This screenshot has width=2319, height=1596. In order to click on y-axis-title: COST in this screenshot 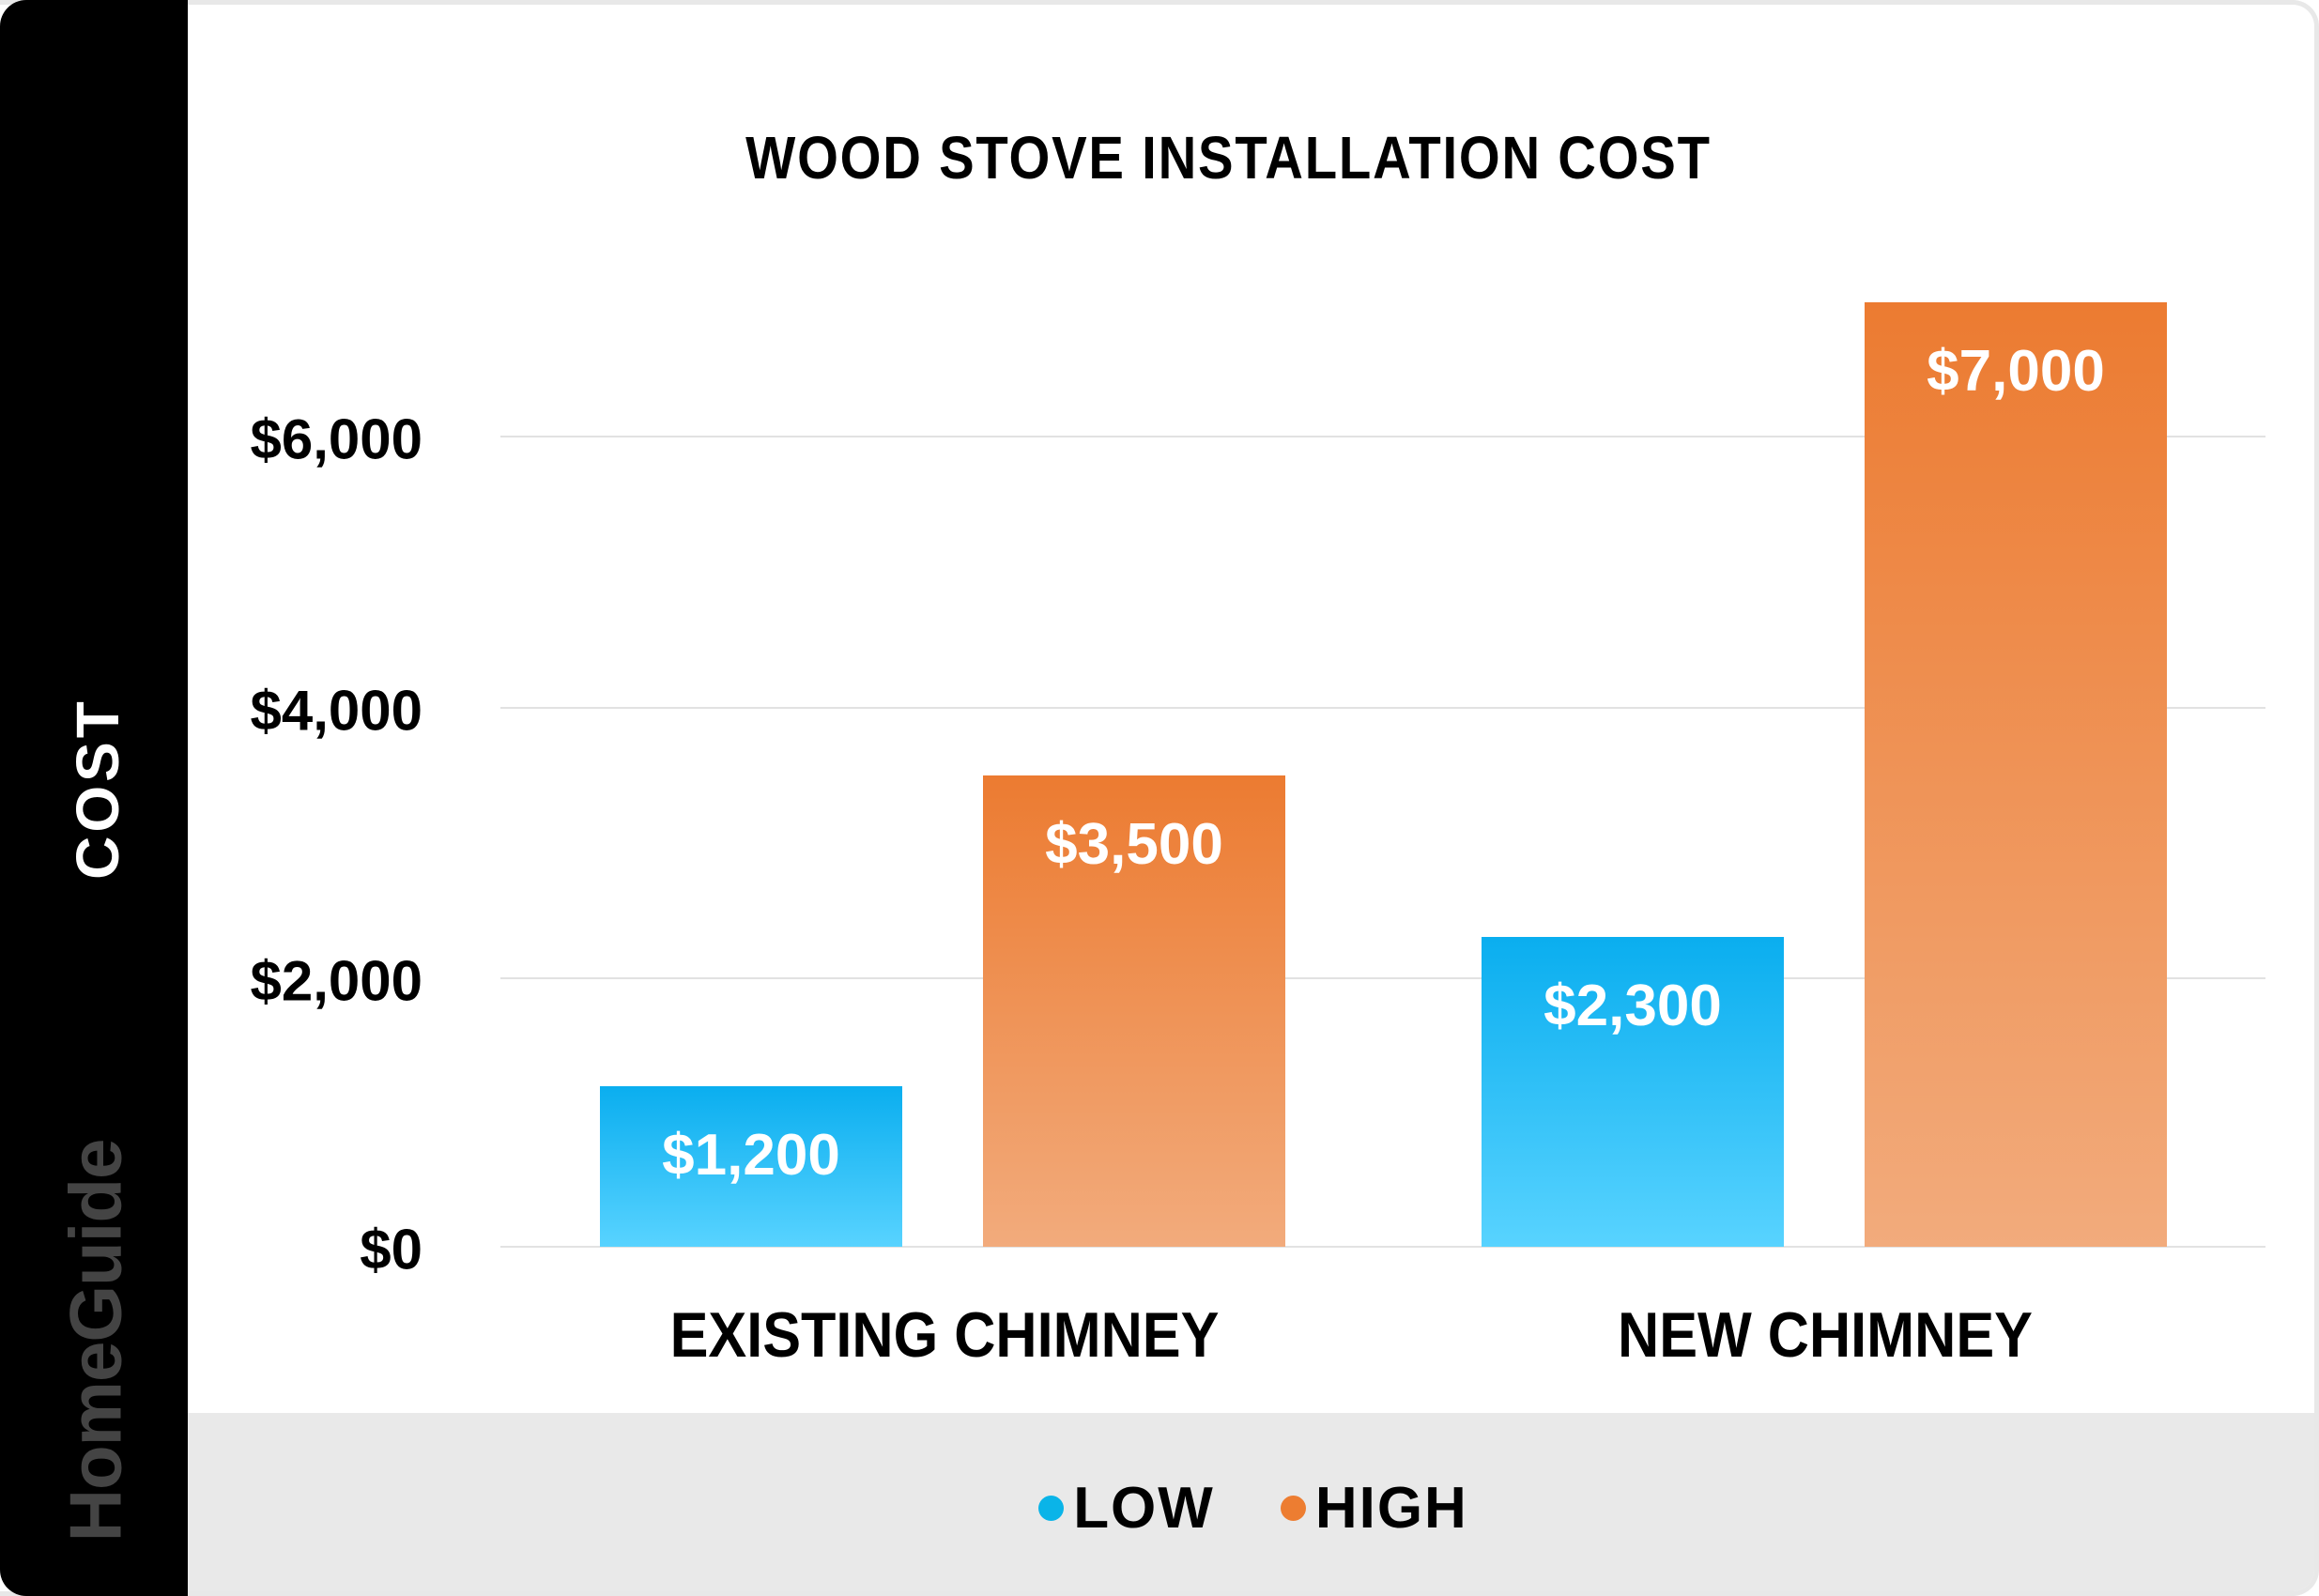, I will do `click(98, 789)`.